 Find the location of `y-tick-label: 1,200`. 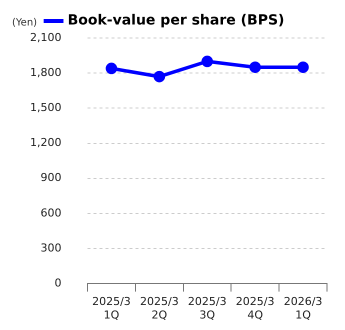

y-tick-label: 1,200 is located at coordinates (46, 143).